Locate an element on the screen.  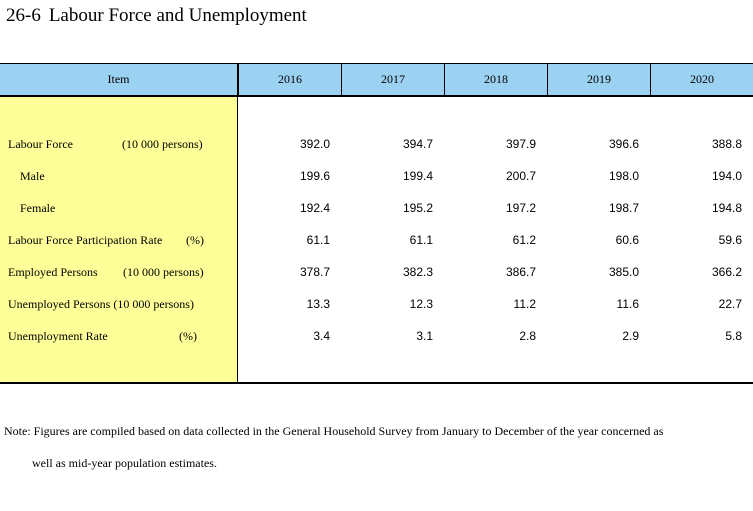
cell-participation-2019: 60.6 is located at coordinates (627, 240).